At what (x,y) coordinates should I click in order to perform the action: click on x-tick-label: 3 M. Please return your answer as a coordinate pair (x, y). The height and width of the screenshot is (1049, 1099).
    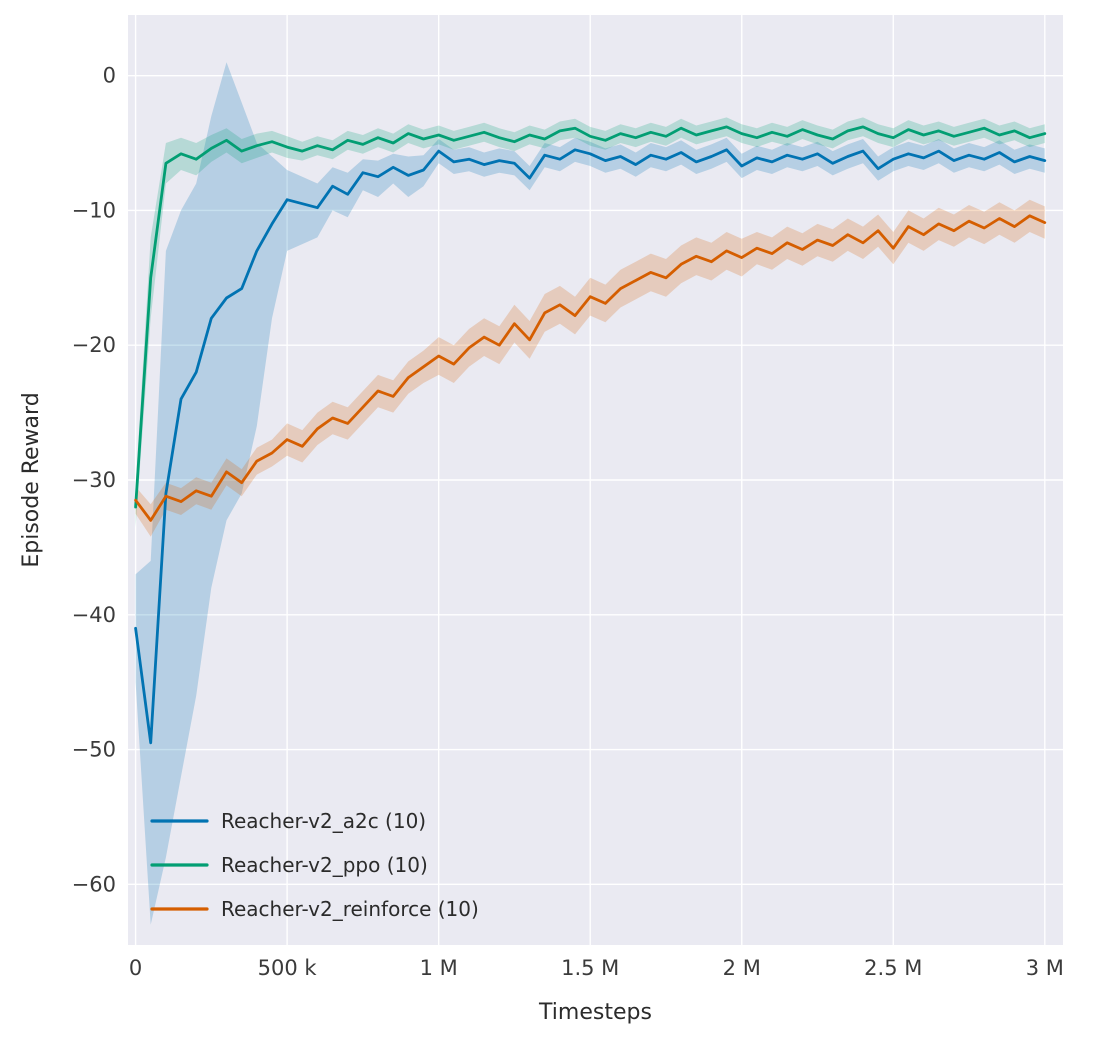
    Looking at the image, I should click on (1045, 968).